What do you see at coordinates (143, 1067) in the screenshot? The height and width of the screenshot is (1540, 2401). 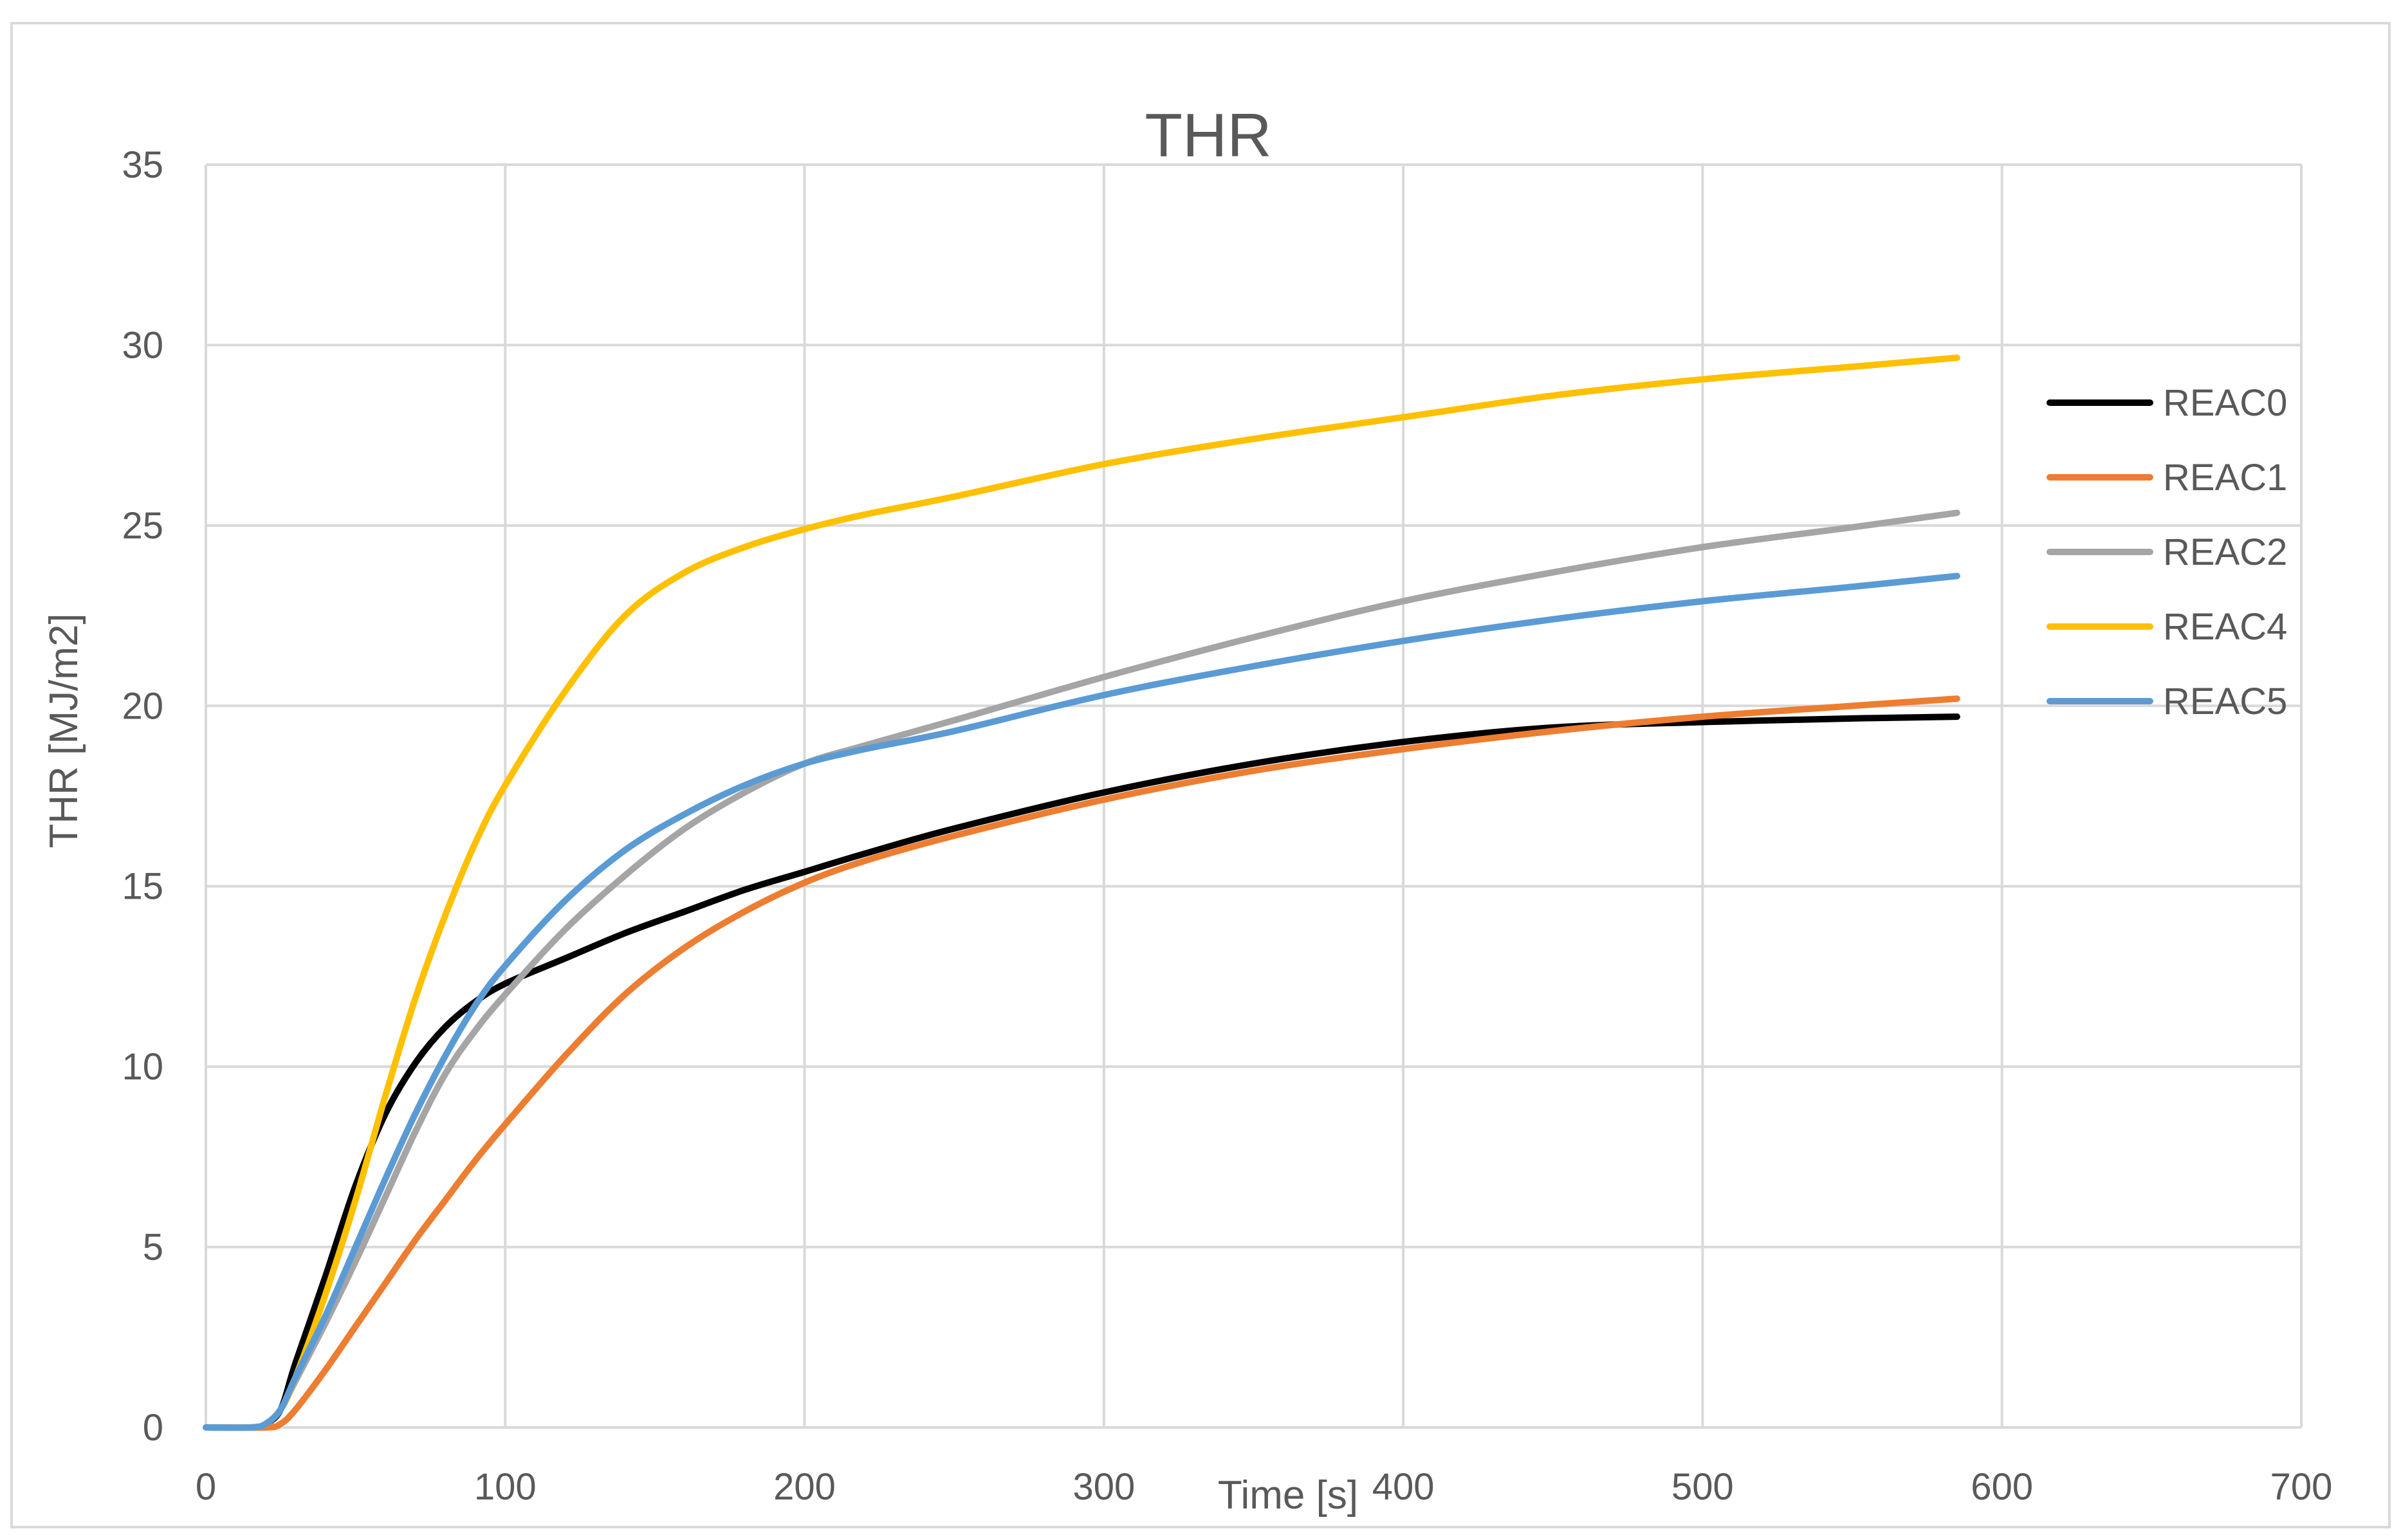 I see `y-tick-label: 10` at bounding box center [143, 1067].